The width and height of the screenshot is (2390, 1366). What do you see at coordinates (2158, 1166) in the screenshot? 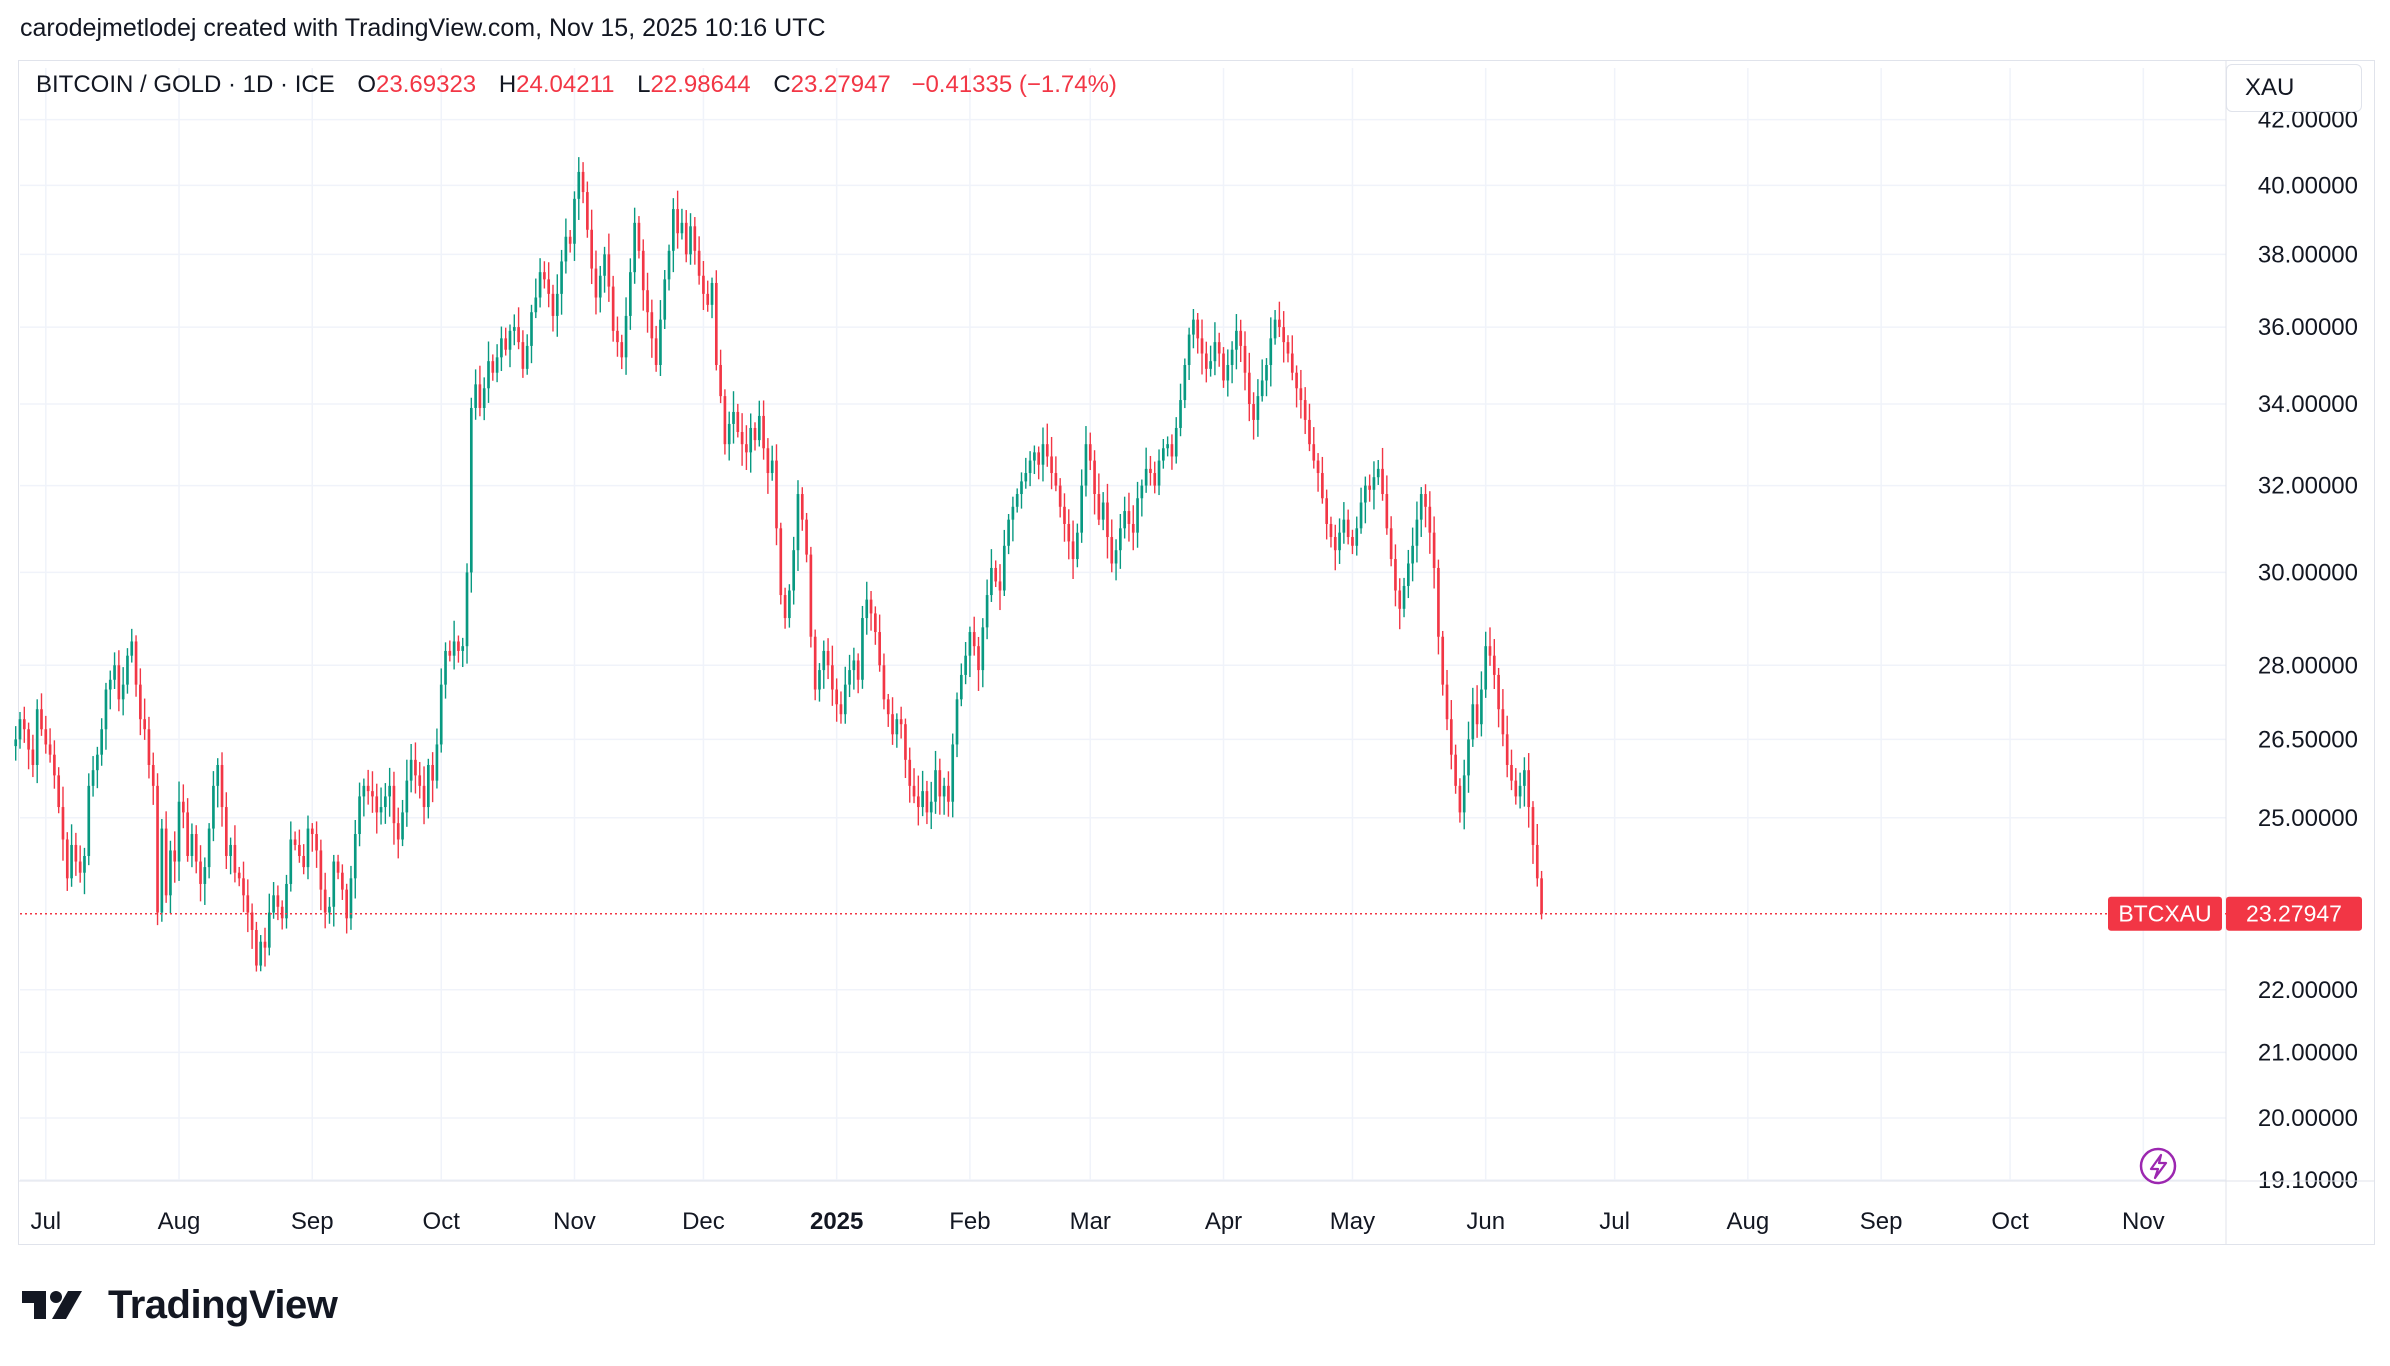
I see `alert-icon` at bounding box center [2158, 1166].